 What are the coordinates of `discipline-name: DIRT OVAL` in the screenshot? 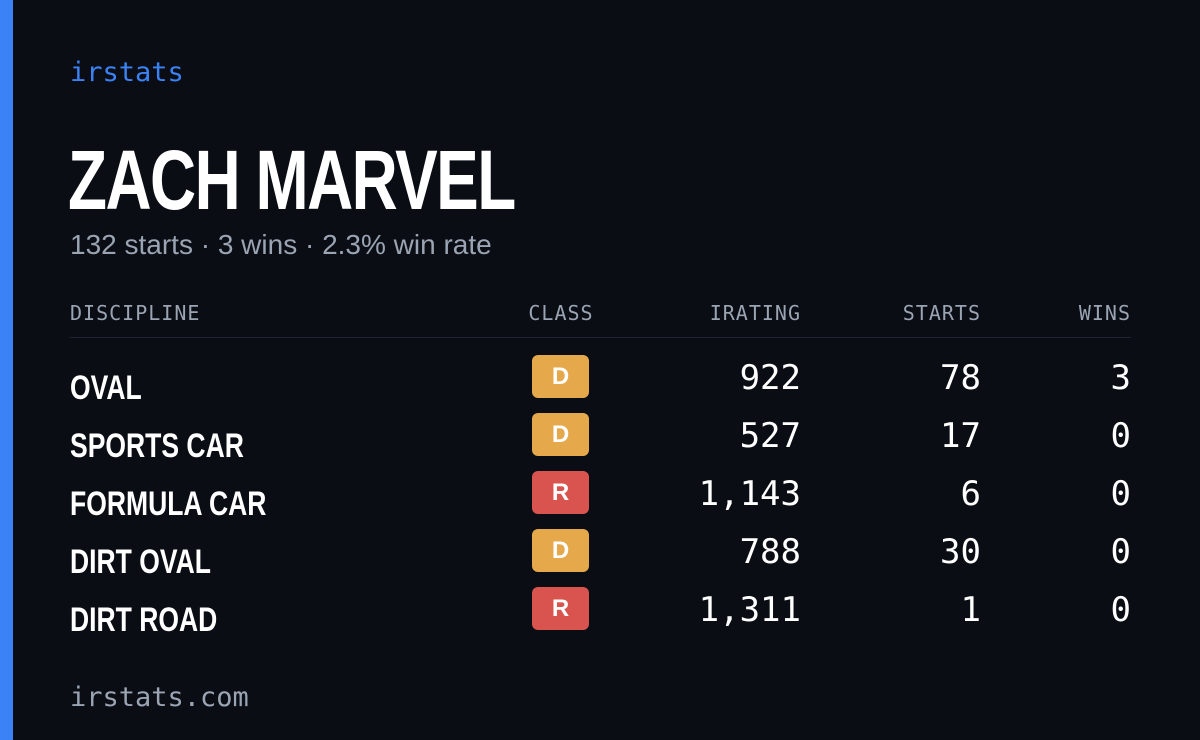 It's located at (140, 562).